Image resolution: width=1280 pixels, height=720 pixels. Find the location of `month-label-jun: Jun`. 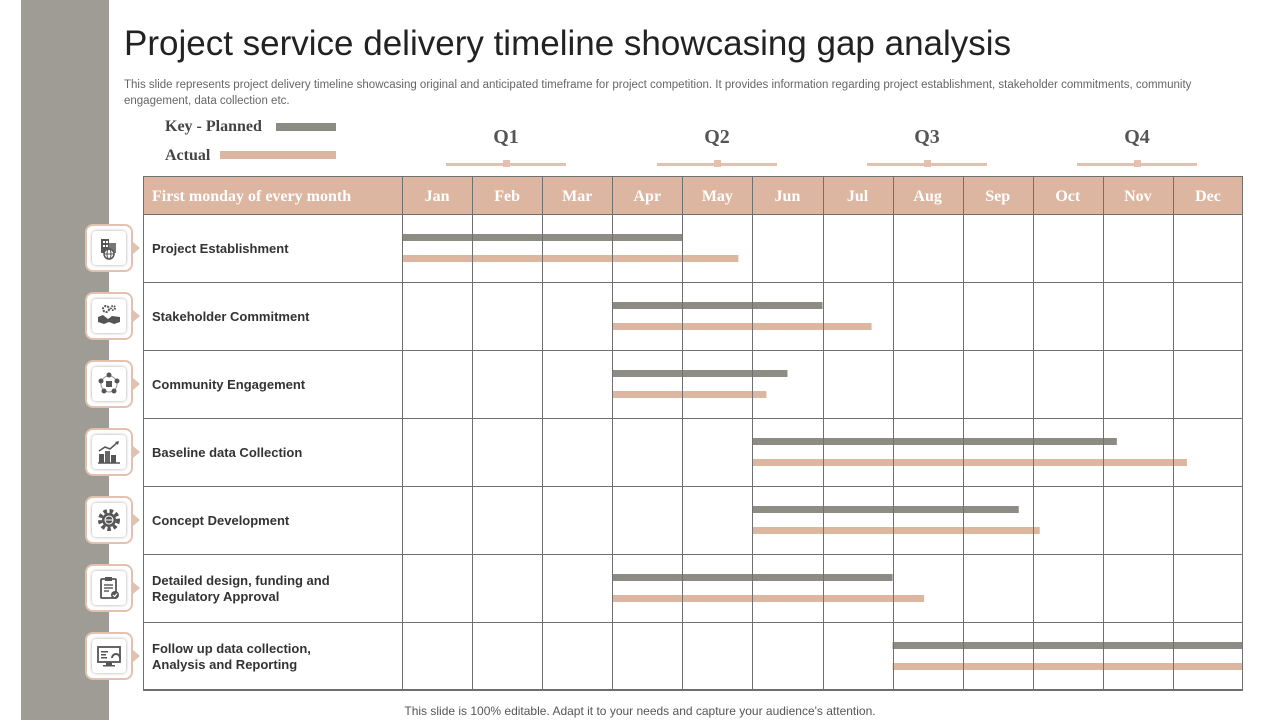

month-label-jun: Jun is located at coordinates (788, 196).